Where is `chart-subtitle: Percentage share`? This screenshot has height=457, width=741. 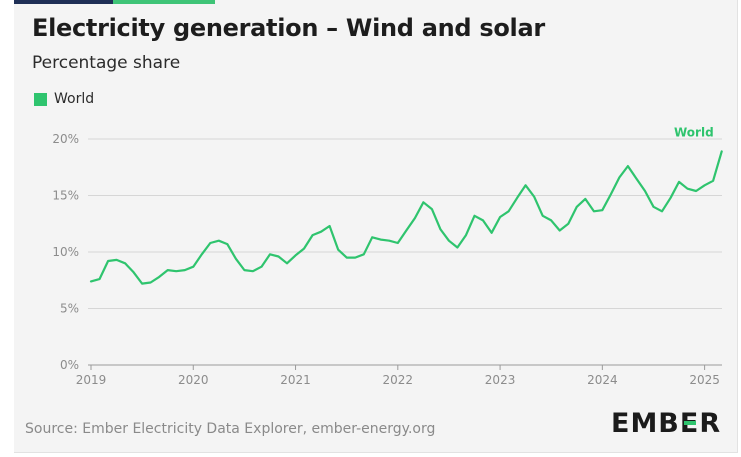
chart-subtitle: Percentage share is located at coordinates (106, 63).